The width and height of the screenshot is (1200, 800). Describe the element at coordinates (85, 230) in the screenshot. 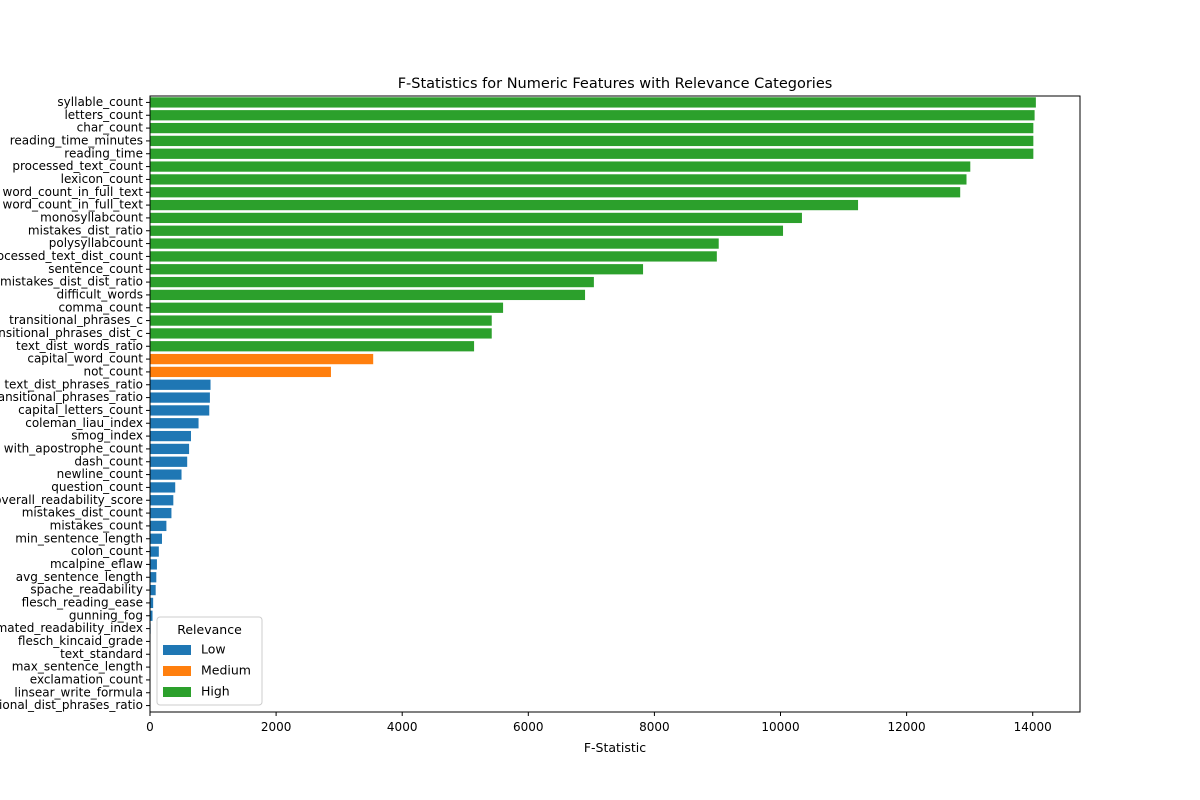

I see `y-tick-label: mistakes_dist_ratio` at that location.